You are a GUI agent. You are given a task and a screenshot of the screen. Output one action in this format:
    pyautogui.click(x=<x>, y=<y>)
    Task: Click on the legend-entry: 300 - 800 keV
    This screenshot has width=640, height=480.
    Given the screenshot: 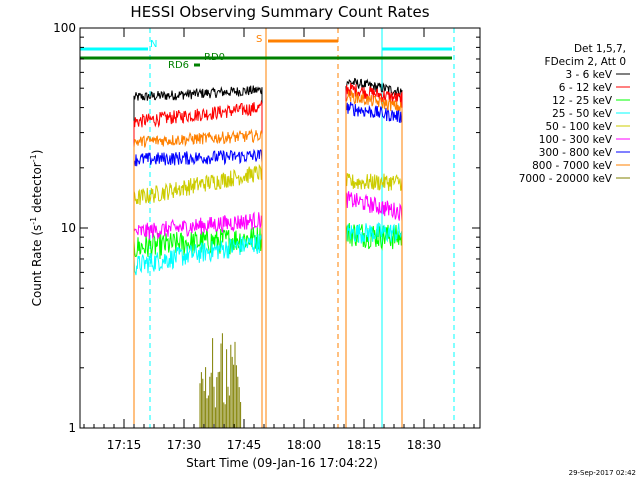 What is the action you would take?
    pyautogui.click(x=576, y=153)
    